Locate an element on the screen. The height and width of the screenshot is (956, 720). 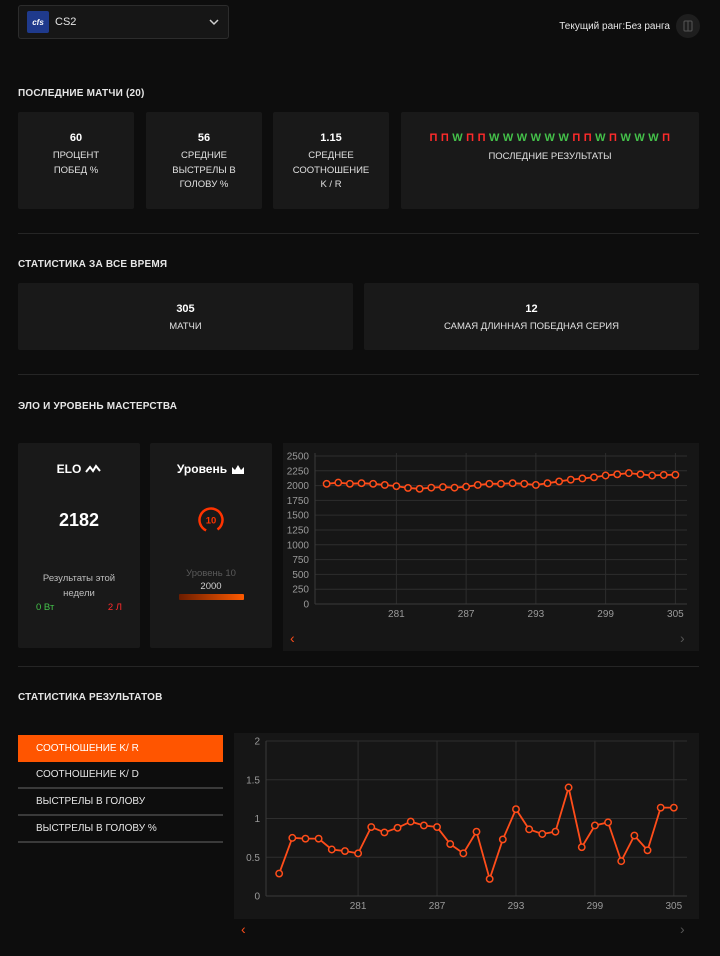
chart-background is located at coordinates (466, 826).